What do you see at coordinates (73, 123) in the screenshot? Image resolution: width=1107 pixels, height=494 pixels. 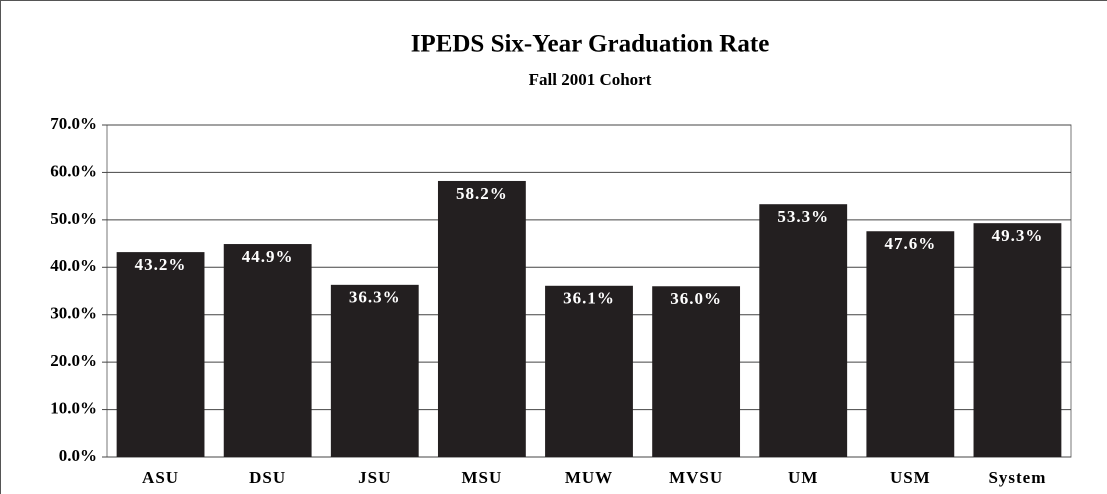 I see `y-tick-label: 70.0%` at bounding box center [73, 123].